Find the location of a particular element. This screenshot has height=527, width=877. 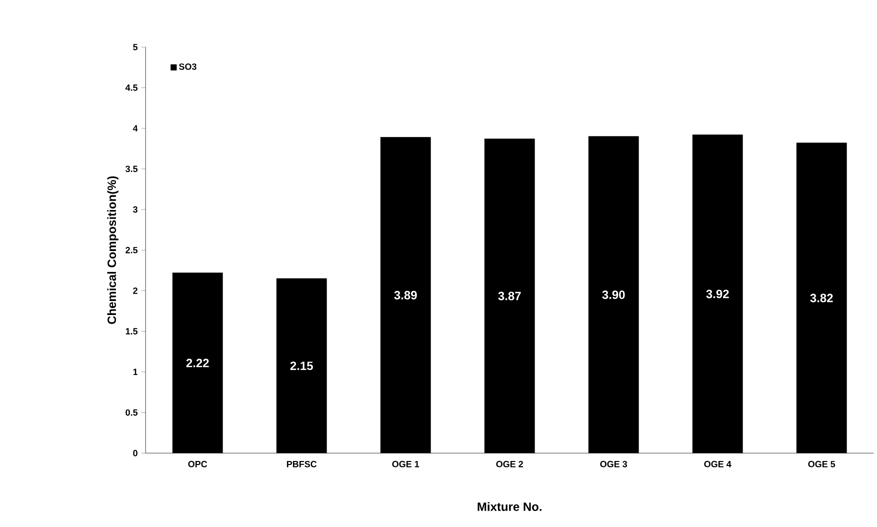

data-label: 2.15 is located at coordinates (301, 366).